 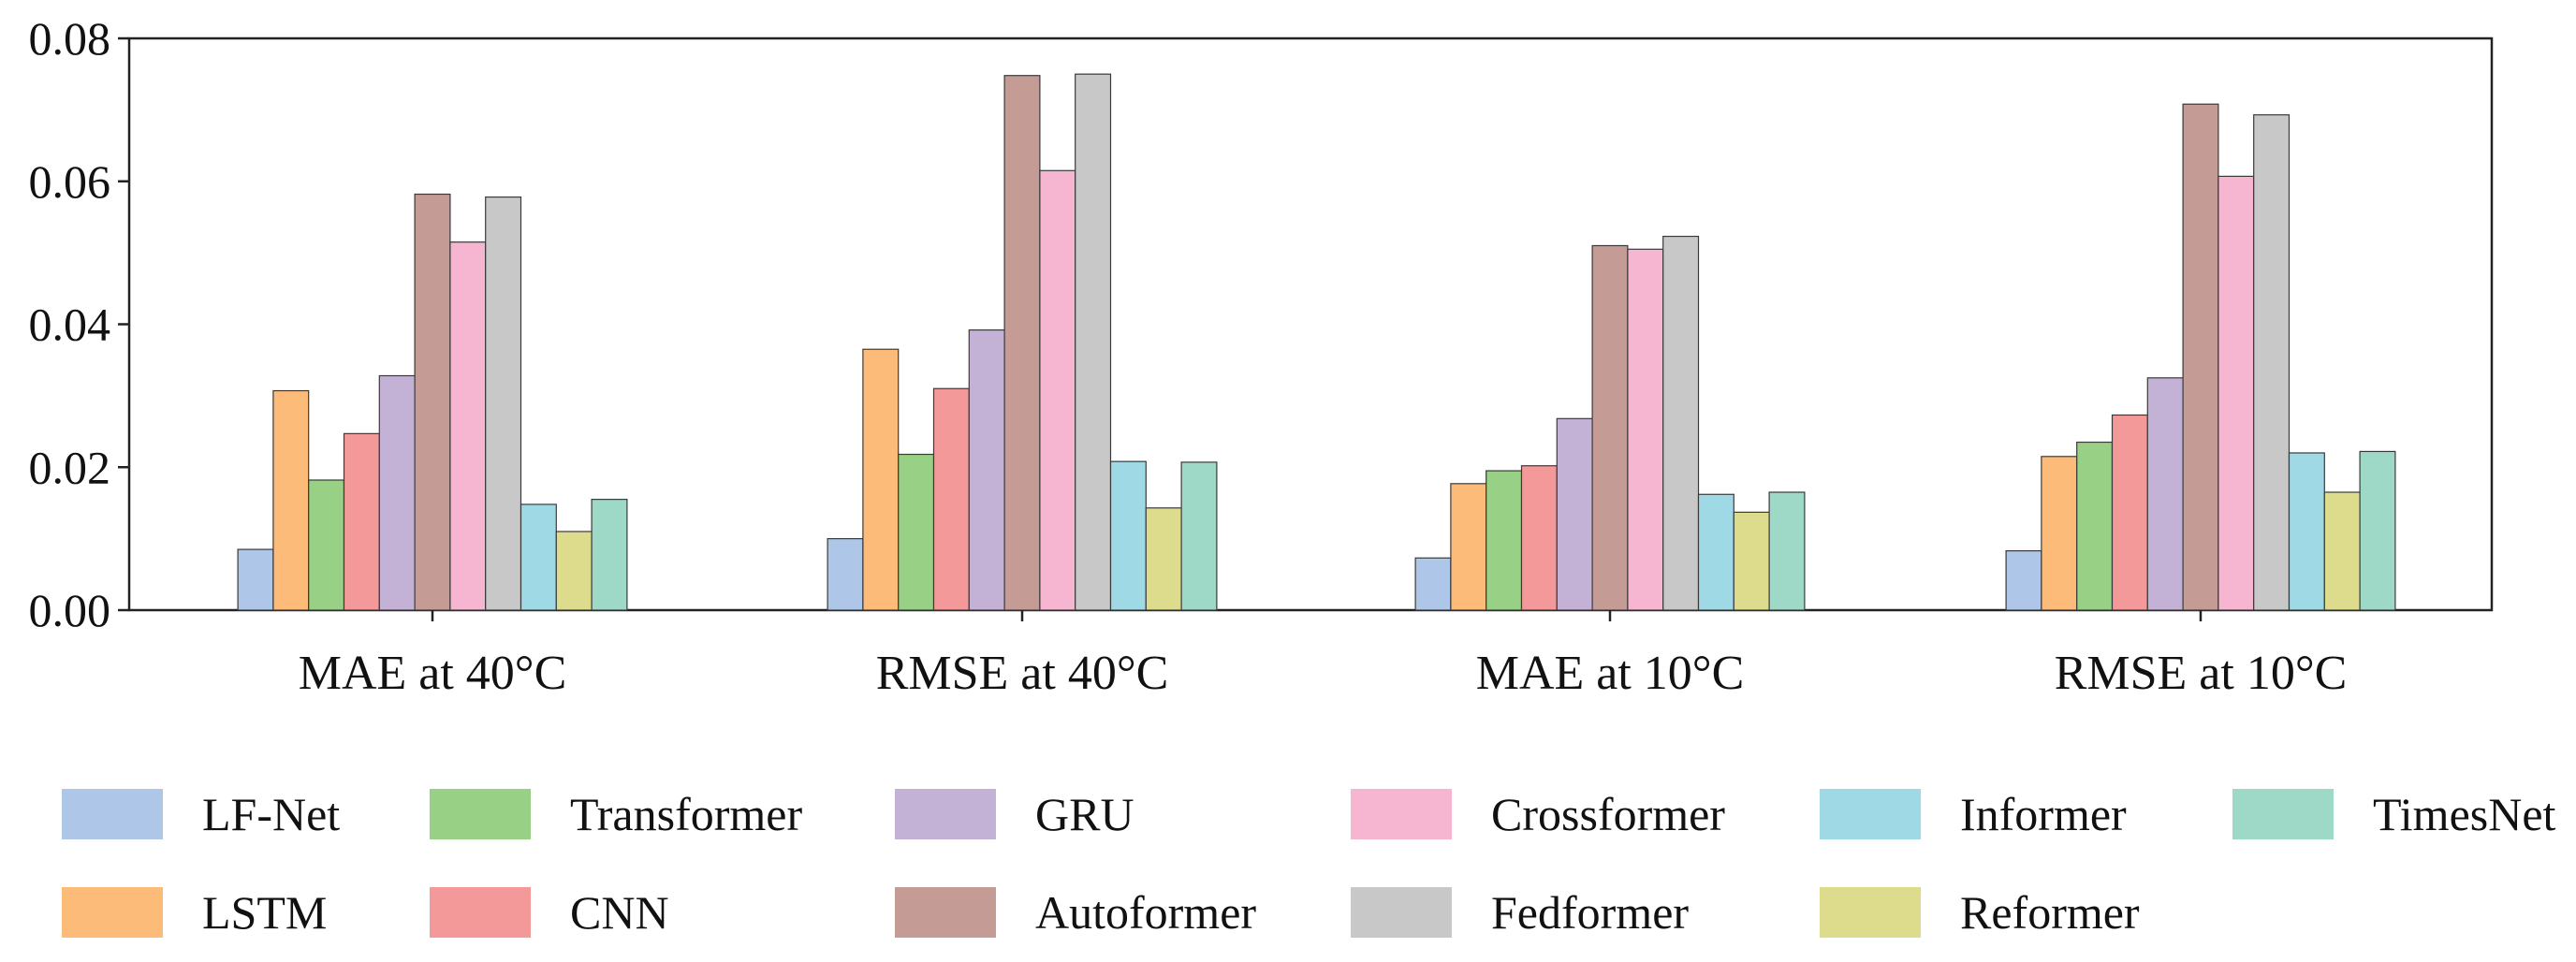 I want to click on legend-label-crossformer: Crossformer, so click(x=1608, y=814).